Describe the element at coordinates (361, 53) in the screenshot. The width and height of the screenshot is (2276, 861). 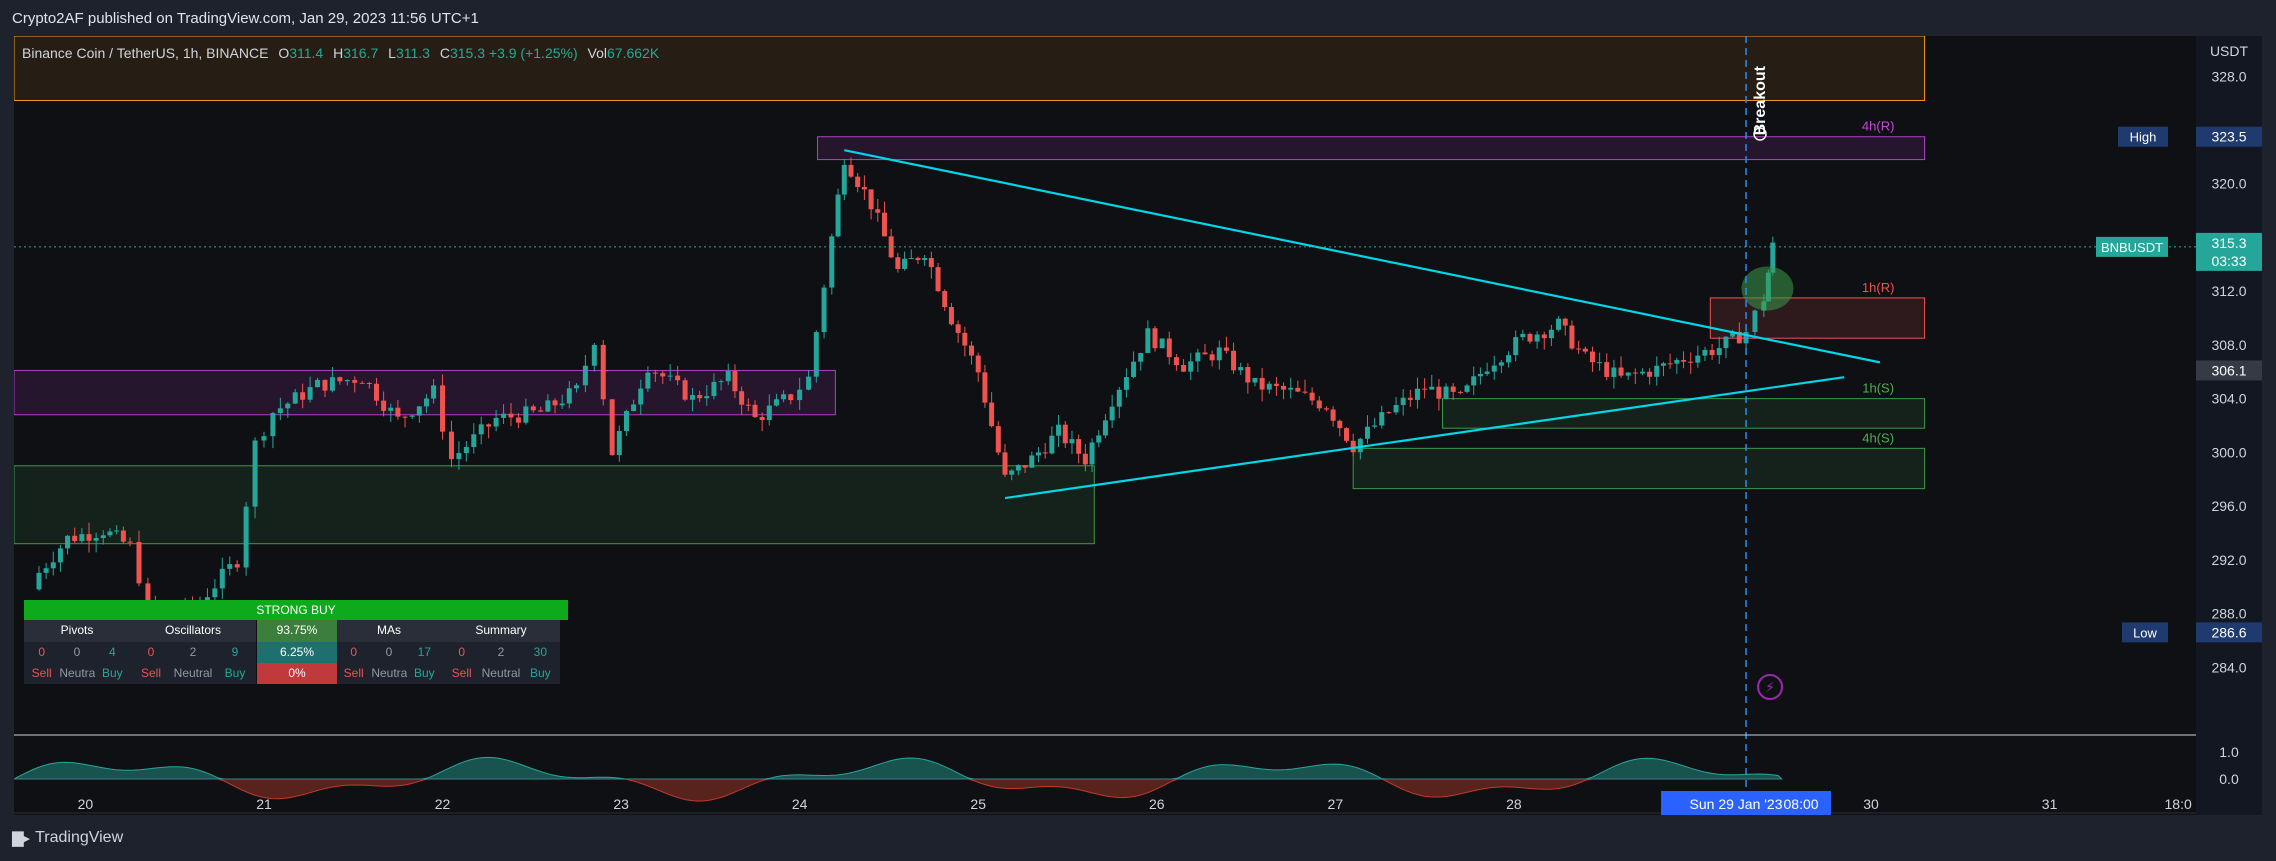
I see `high-value: 316.7` at that location.